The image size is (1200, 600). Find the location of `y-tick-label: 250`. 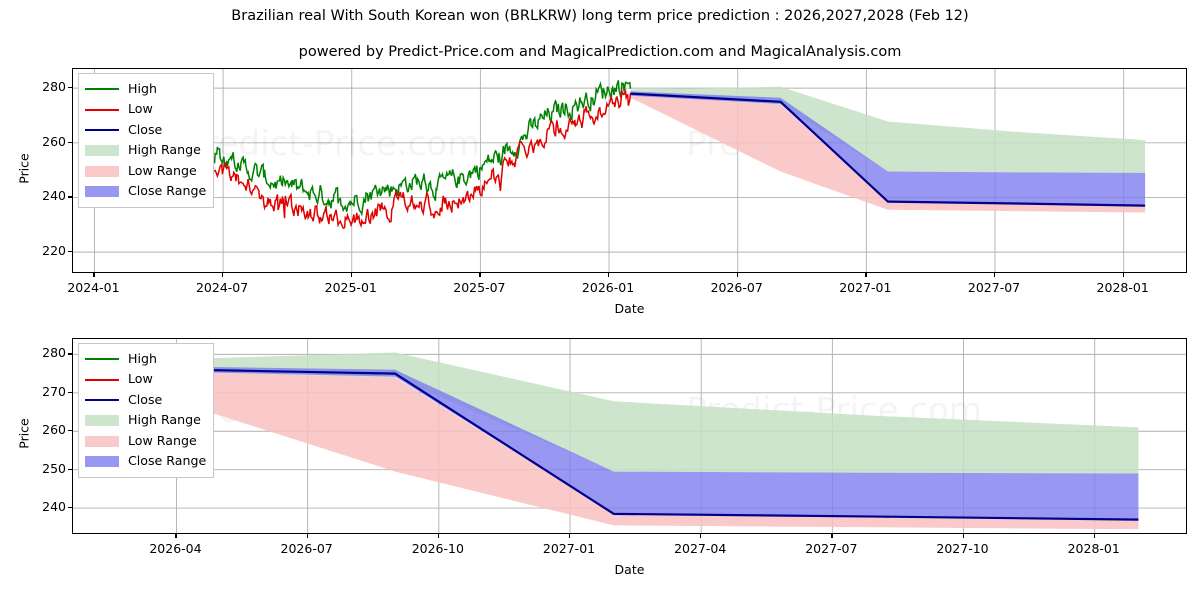

y-tick-label: 250 is located at coordinates (54, 468).